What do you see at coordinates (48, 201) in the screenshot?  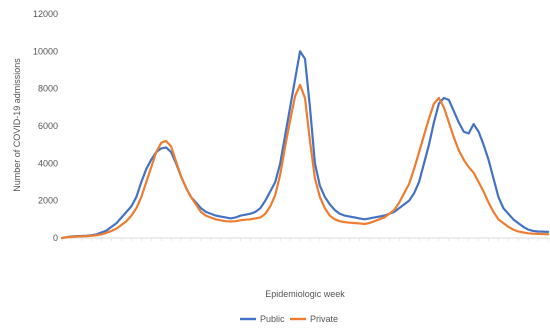 I see `y-tick-label: 2000` at bounding box center [48, 201].